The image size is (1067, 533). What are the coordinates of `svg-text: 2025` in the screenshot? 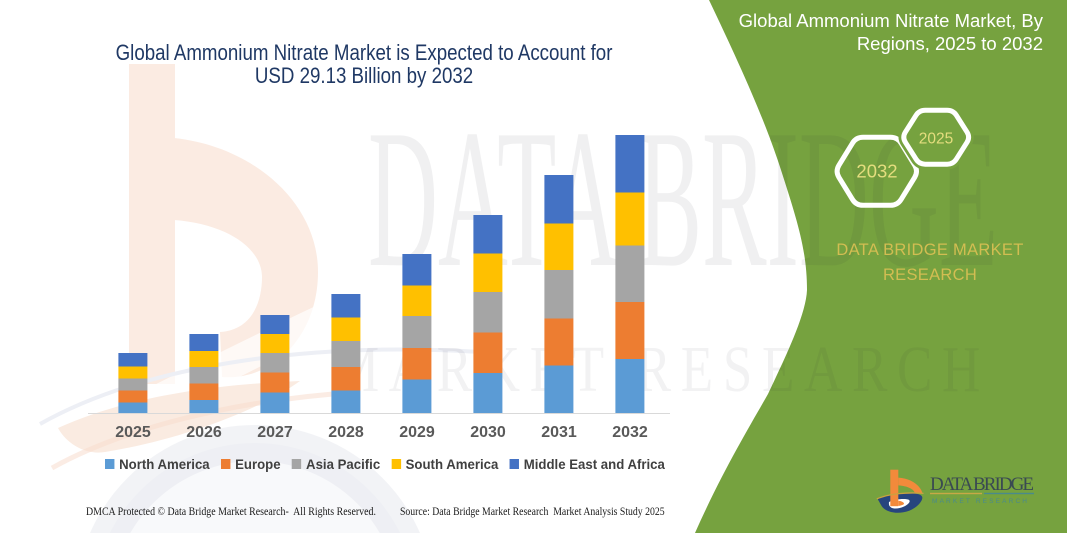 It's located at (936, 139).